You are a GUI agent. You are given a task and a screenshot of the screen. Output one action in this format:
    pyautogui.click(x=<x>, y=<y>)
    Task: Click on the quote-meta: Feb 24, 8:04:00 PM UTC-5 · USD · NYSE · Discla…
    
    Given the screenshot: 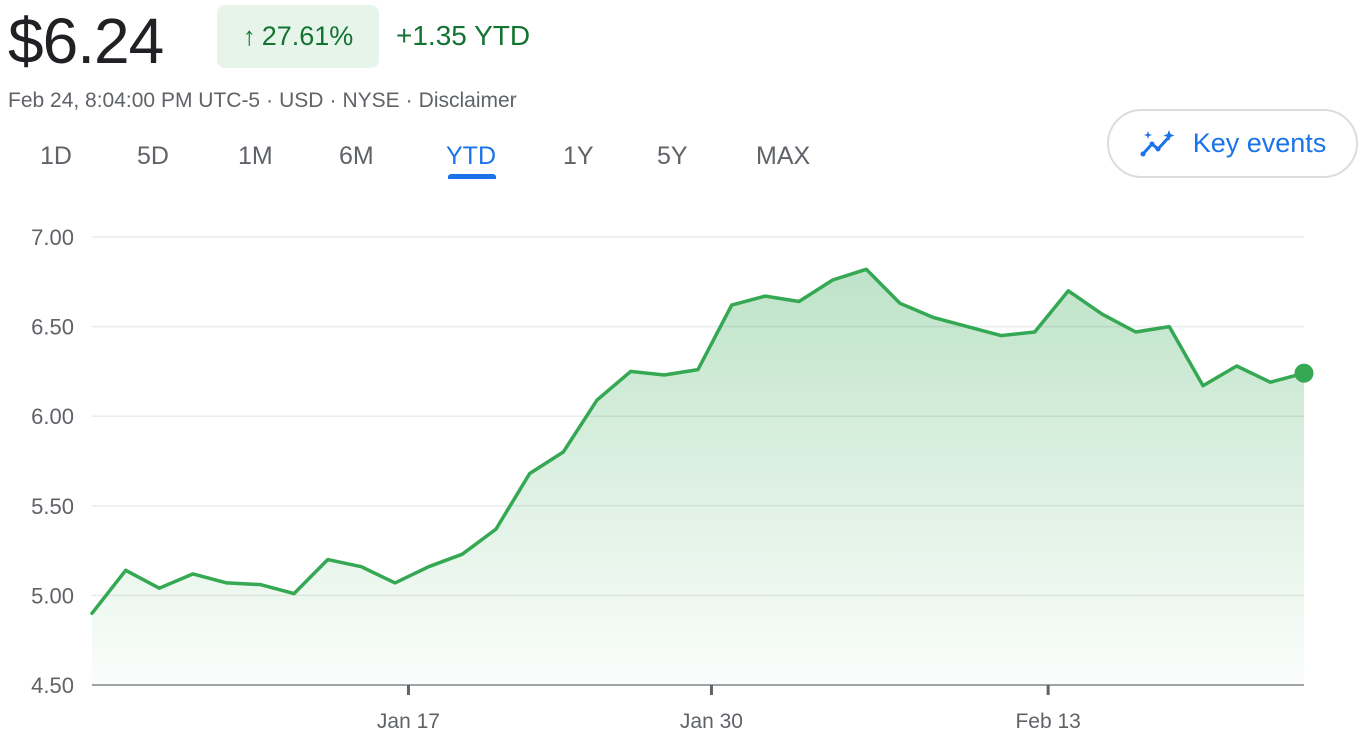 What is the action you would take?
    pyautogui.click(x=262, y=100)
    